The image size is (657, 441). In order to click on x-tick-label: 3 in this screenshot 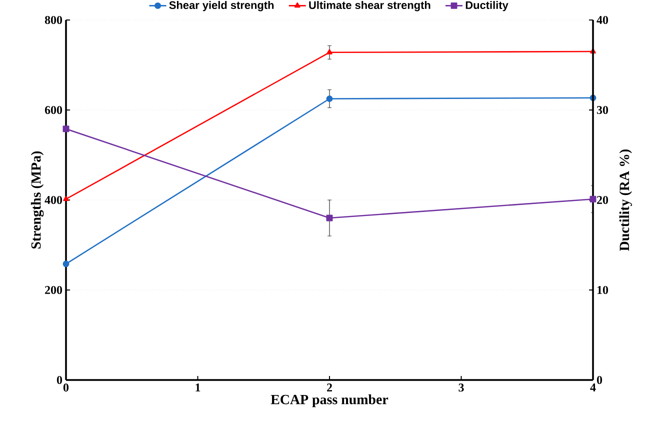, I will do `click(461, 388)`.